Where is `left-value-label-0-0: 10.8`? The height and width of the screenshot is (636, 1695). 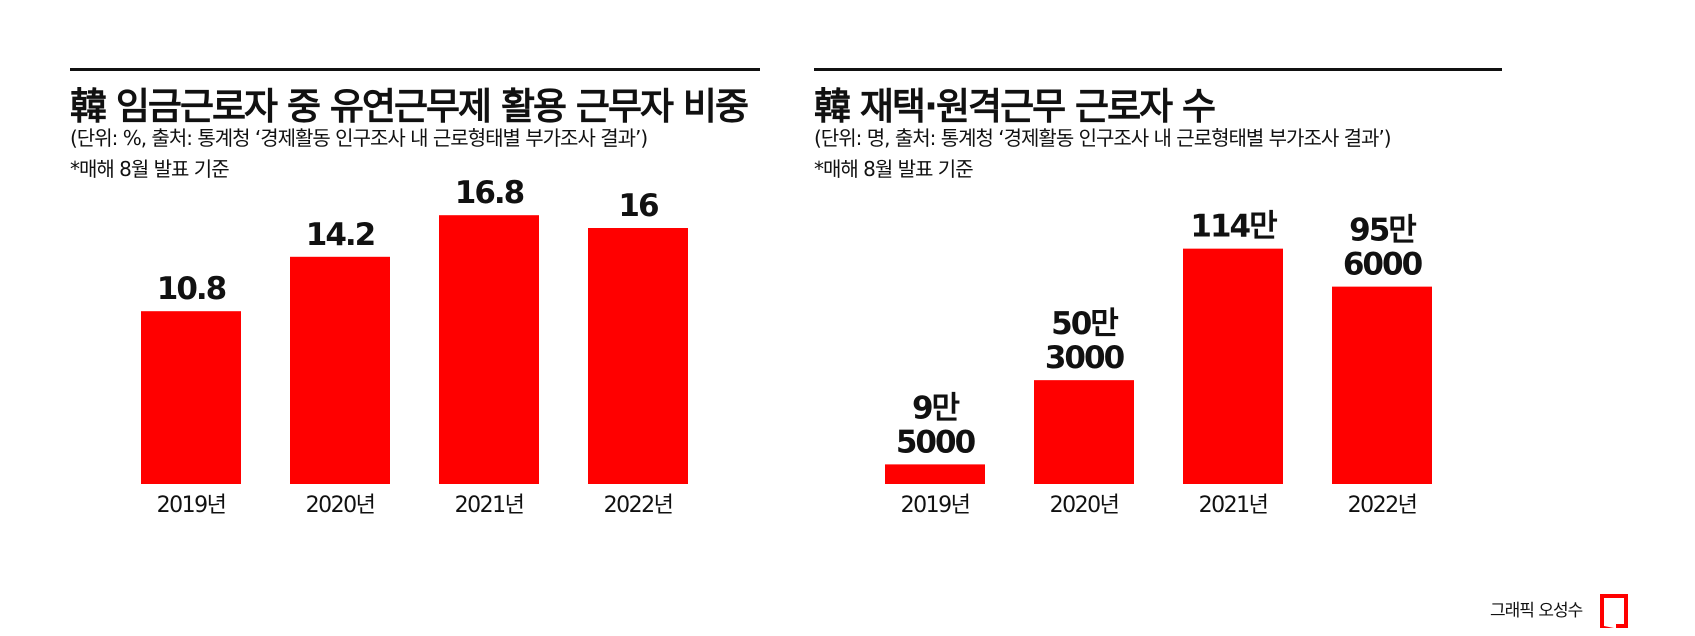 left-value-label-0-0: 10.8 is located at coordinates (191, 289).